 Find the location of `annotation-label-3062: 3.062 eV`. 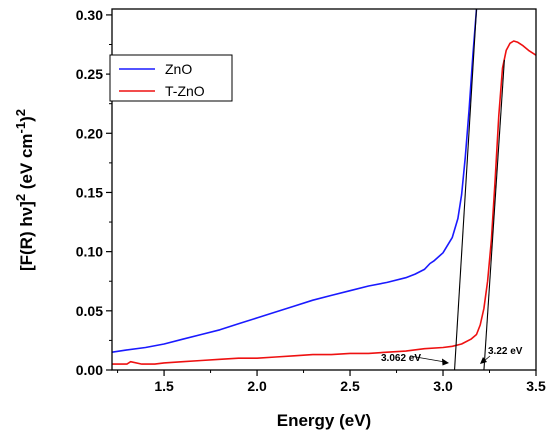

annotation-label-3062: 3.062 eV is located at coordinates (401, 358).